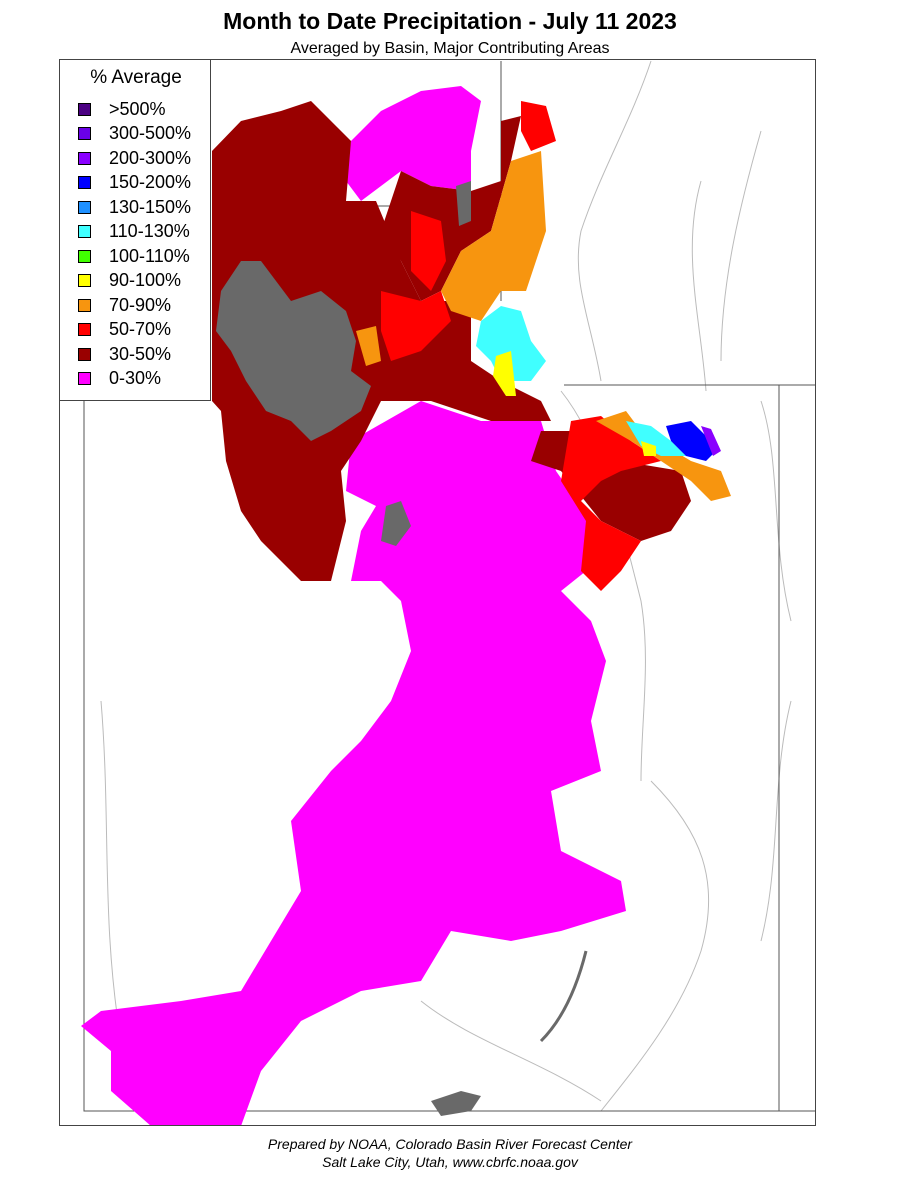 The height and width of the screenshot is (1200, 900). I want to click on no-data-lake, so click(396, 523).